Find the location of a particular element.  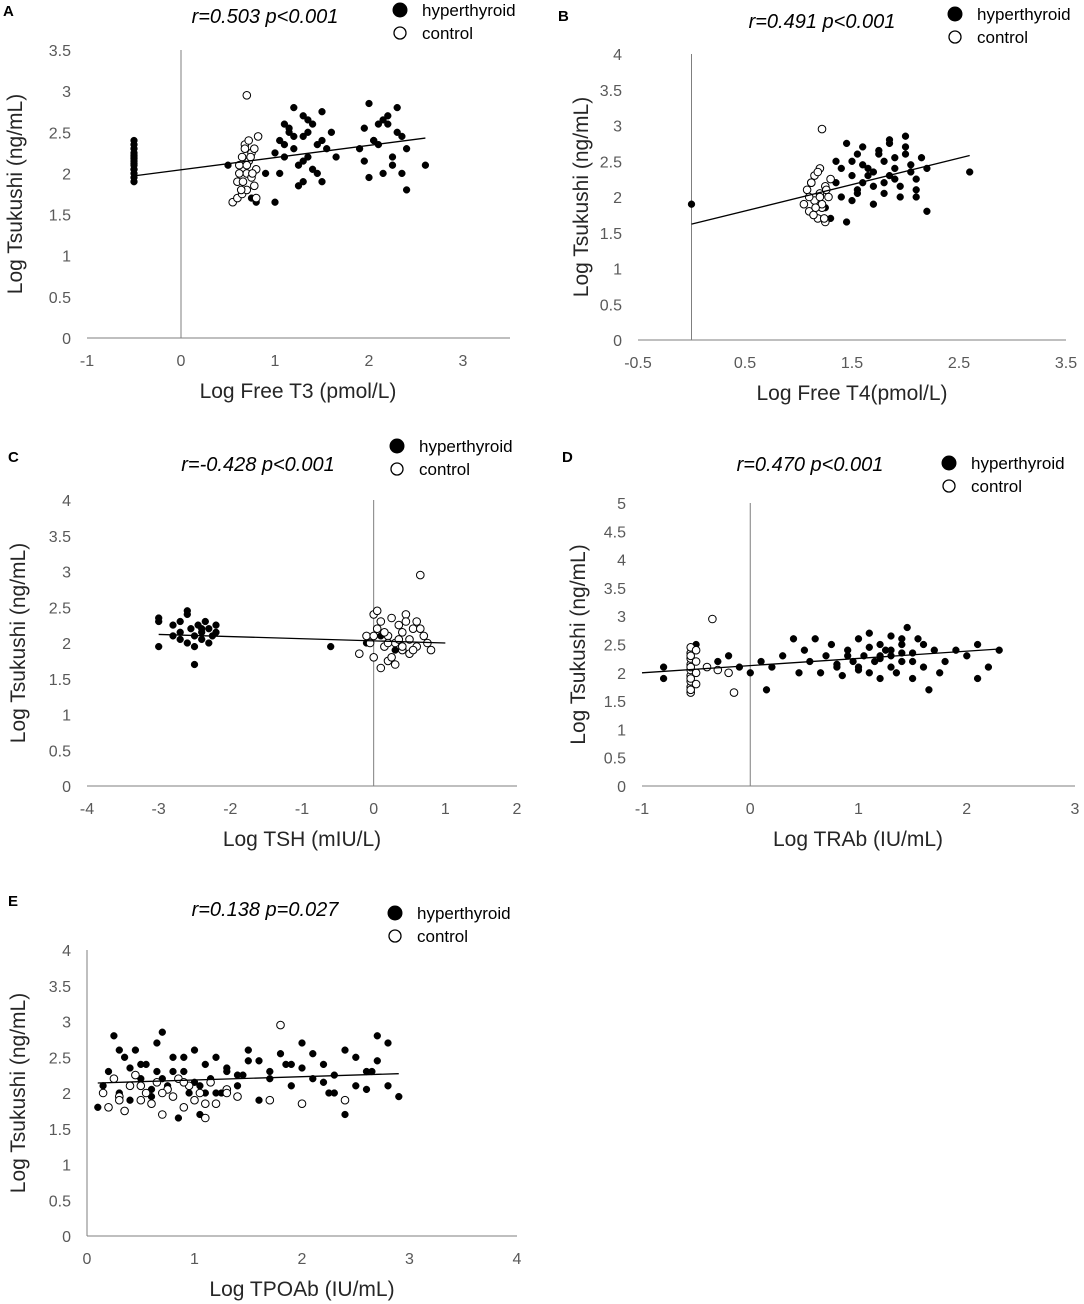

y-tick-label: 3 is located at coordinates (617, 127).